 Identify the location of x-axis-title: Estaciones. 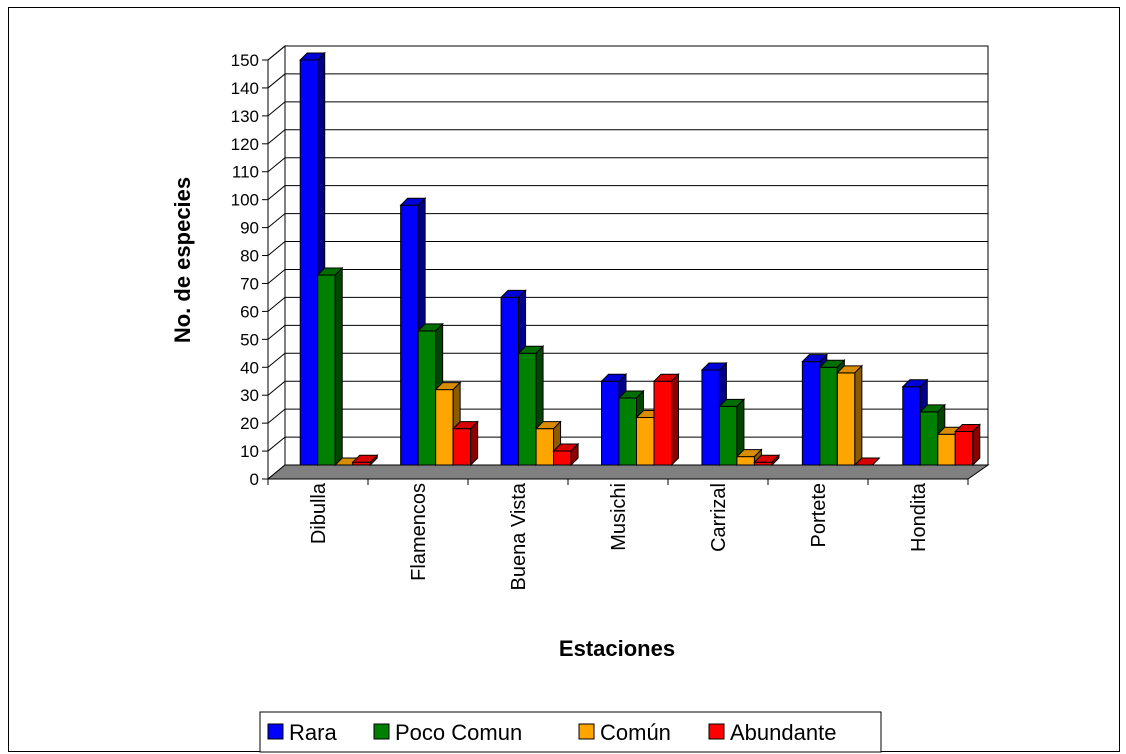
(617, 648).